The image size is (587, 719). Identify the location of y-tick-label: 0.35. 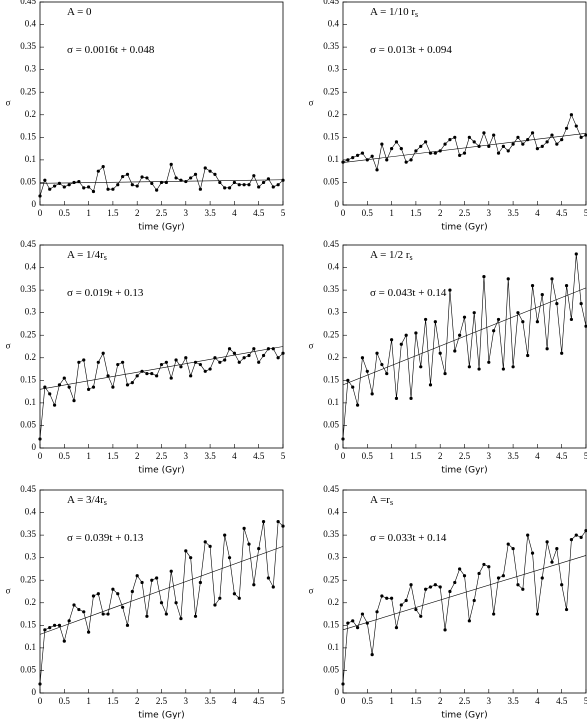
(331, 534).